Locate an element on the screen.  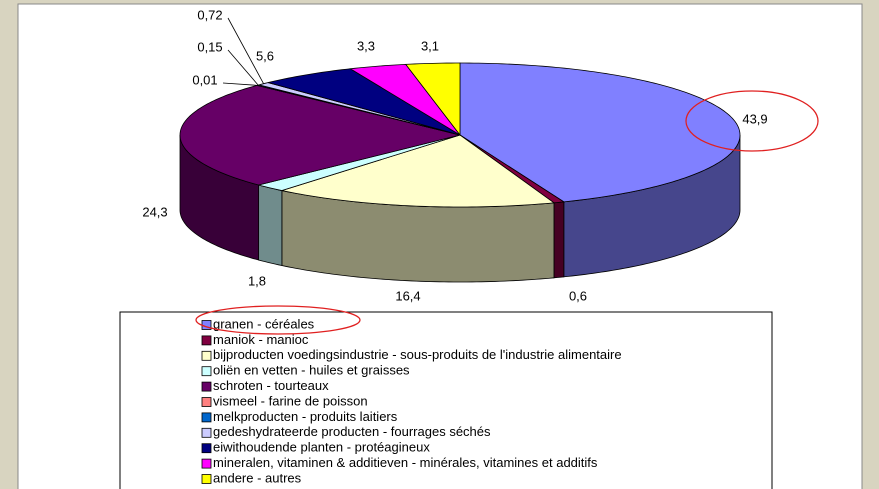
data-label: 16,4 is located at coordinates (407, 295).